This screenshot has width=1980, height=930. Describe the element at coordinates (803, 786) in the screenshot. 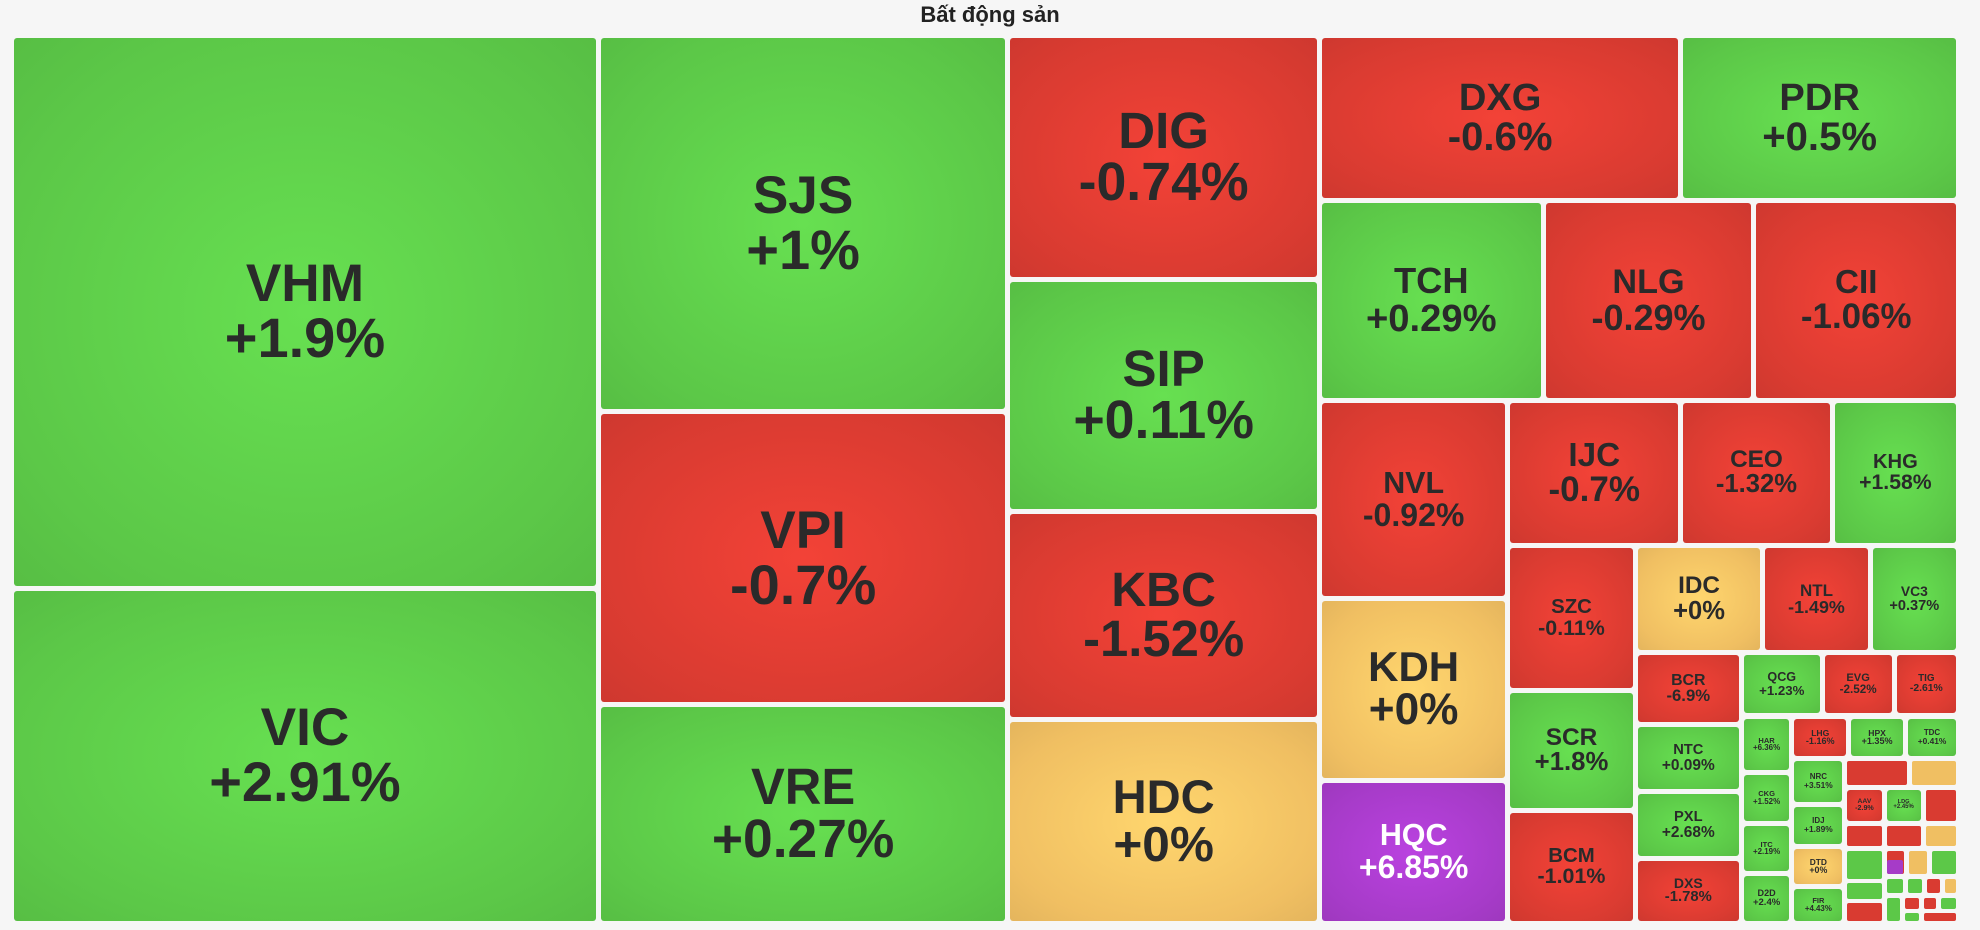

I see `ticker: VRE` at that location.